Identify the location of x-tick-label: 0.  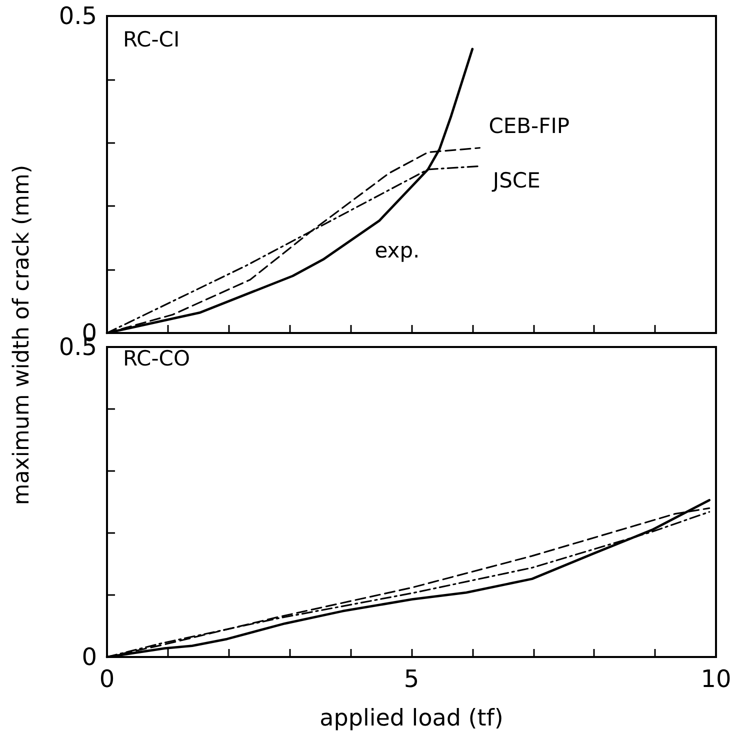
(107, 679).